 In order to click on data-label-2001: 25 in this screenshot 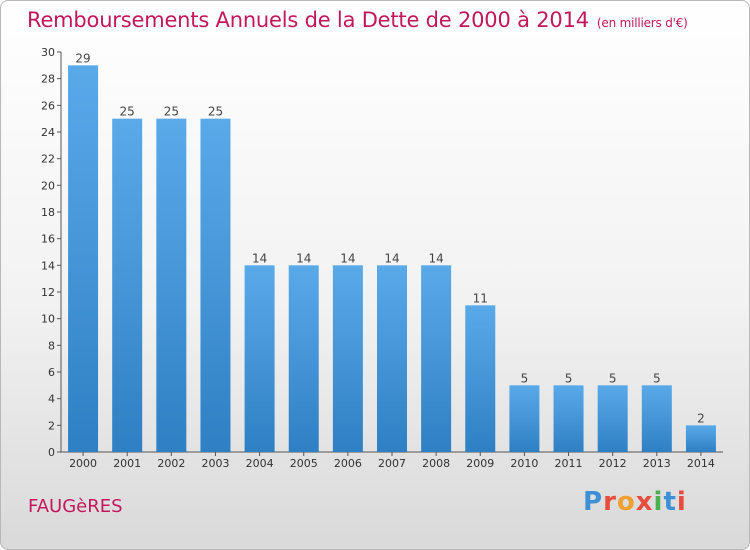, I will do `click(127, 112)`.